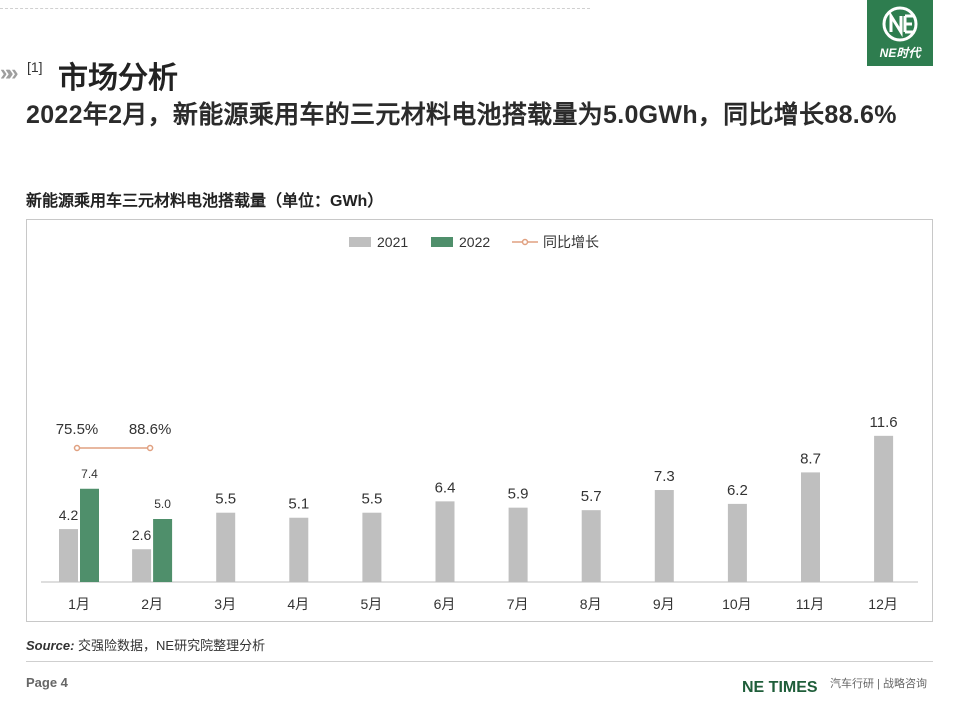 The image size is (960, 720). Describe the element at coordinates (69, 515) in the screenshot. I see `data-label-2021: 4.2` at that location.